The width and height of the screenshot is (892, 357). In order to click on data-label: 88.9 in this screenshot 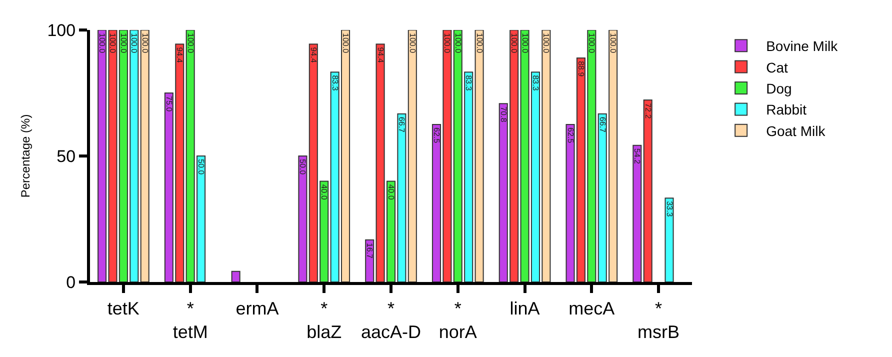, I will do `click(581, 69)`.